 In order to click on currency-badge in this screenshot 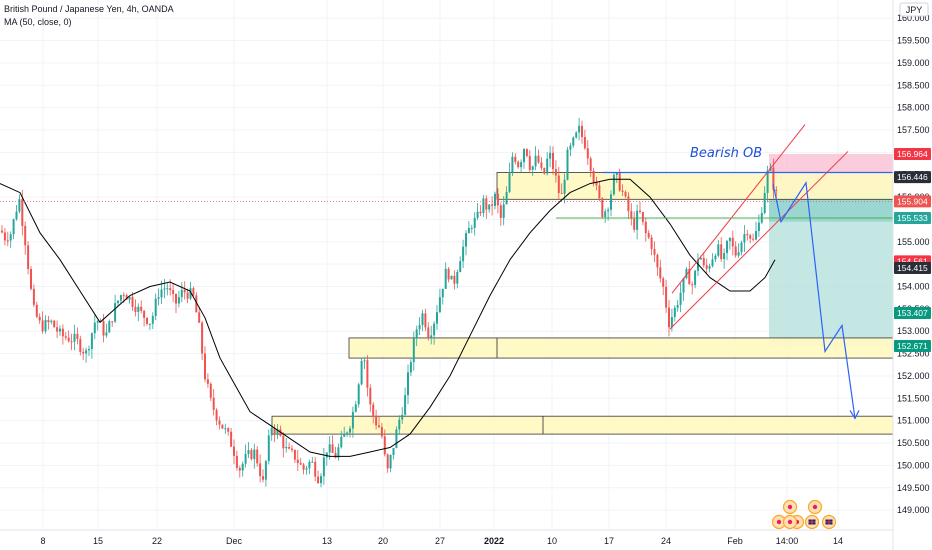, I will do `click(914, 9)`.